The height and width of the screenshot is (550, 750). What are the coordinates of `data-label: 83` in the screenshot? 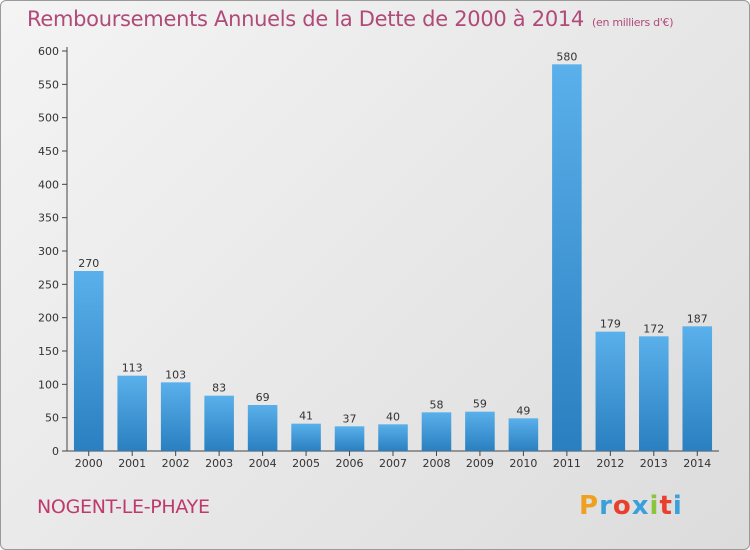 It's located at (219, 388).